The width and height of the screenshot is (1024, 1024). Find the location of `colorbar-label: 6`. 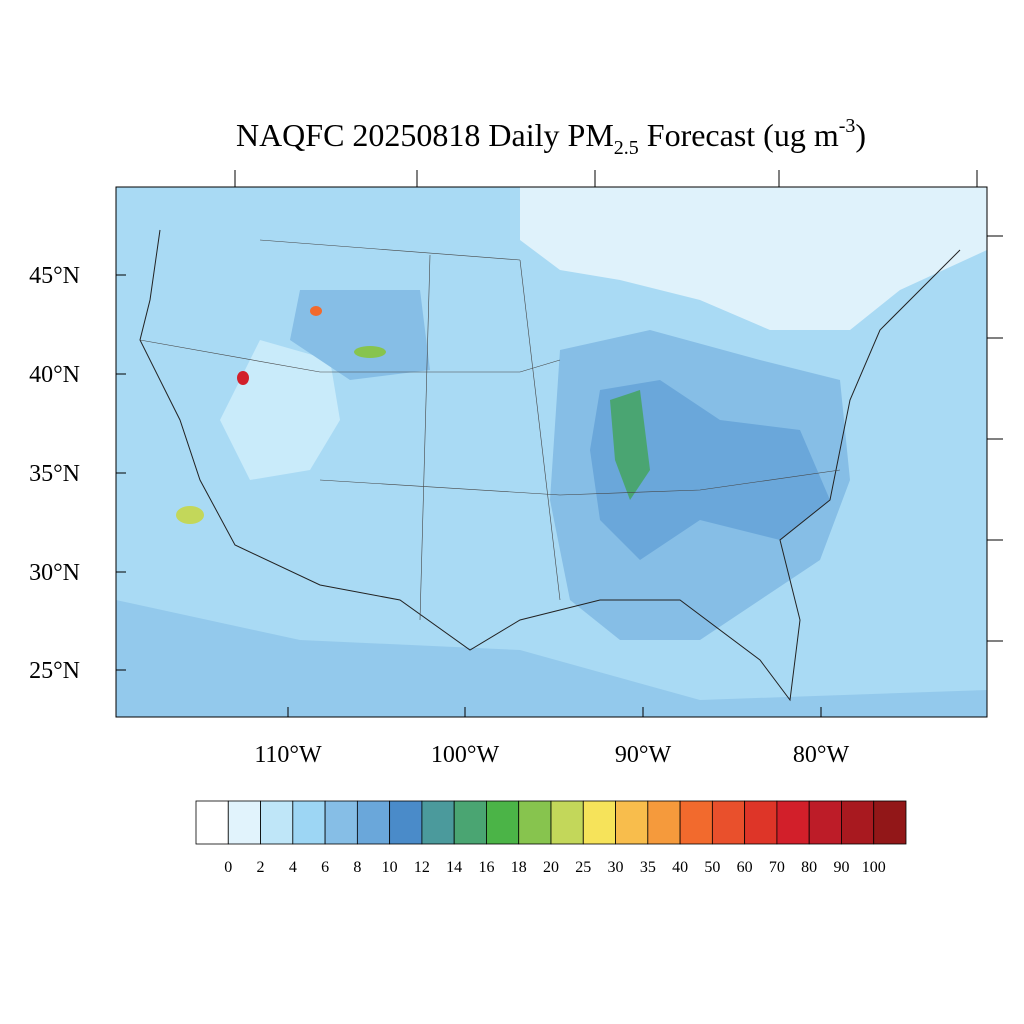

colorbar-label: 6 is located at coordinates (325, 867).